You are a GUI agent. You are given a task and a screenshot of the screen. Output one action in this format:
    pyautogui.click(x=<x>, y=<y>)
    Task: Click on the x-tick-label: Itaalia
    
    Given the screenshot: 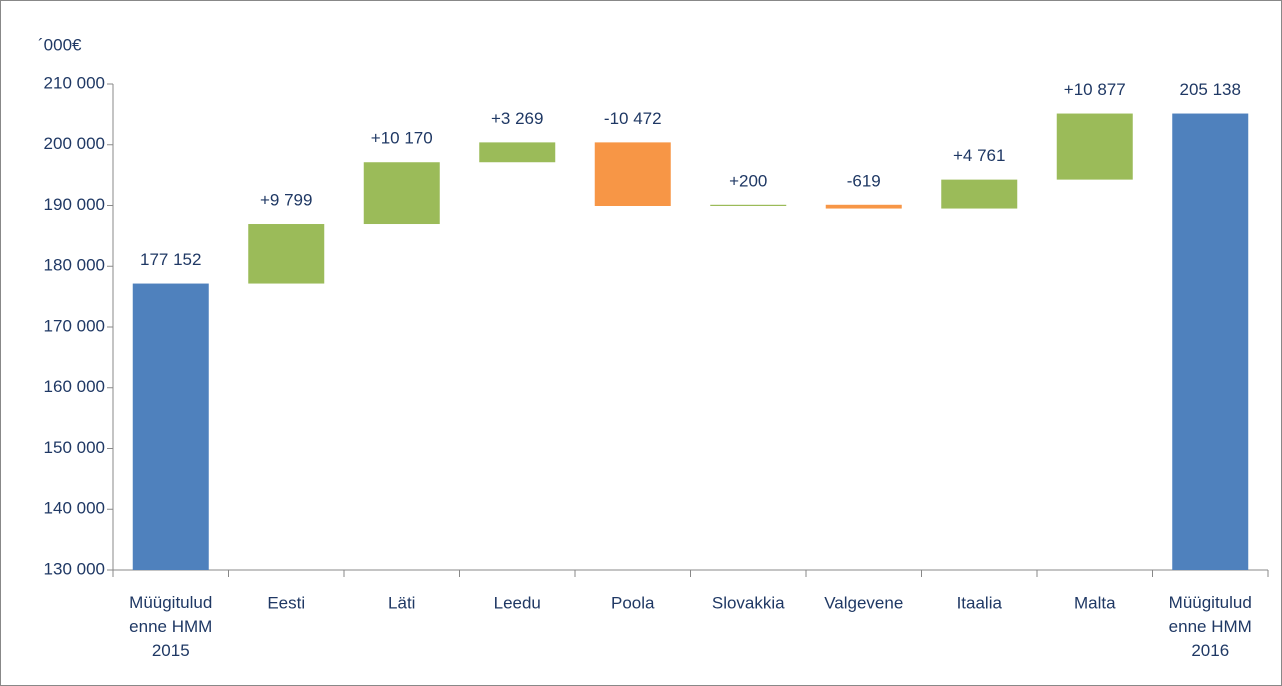 What is the action you would take?
    pyautogui.click(x=980, y=602)
    